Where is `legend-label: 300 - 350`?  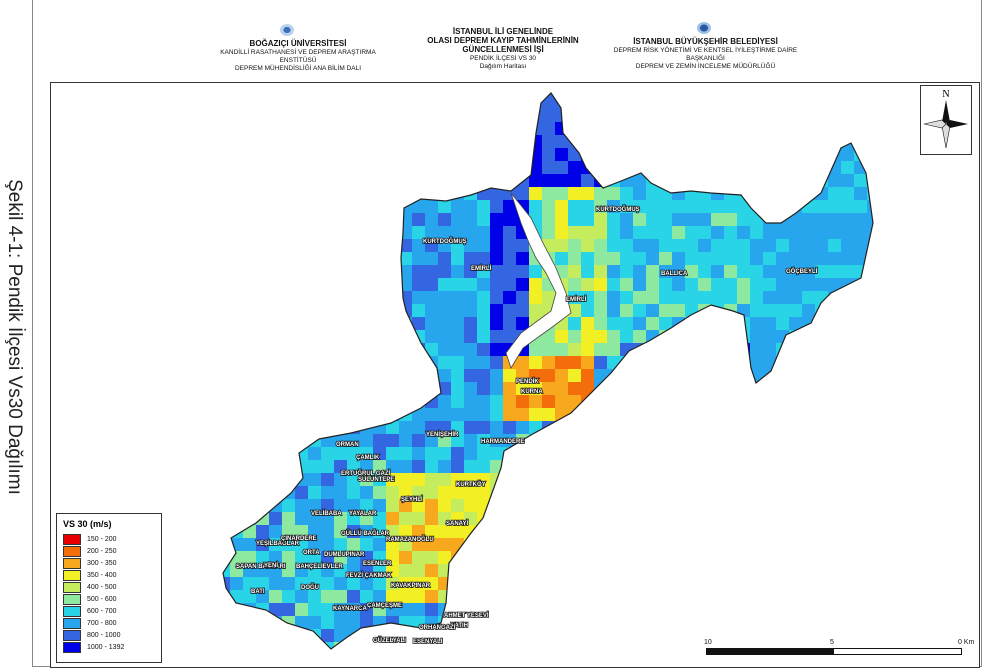
legend-label: 300 - 350 is located at coordinates (102, 563).